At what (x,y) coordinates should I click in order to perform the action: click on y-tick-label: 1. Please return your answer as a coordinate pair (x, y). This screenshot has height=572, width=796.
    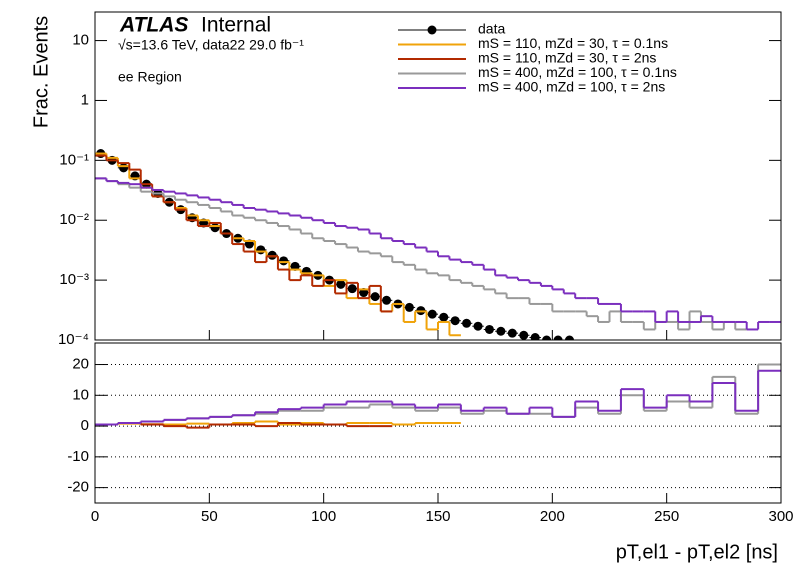
    Looking at the image, I should click on (85, 99).